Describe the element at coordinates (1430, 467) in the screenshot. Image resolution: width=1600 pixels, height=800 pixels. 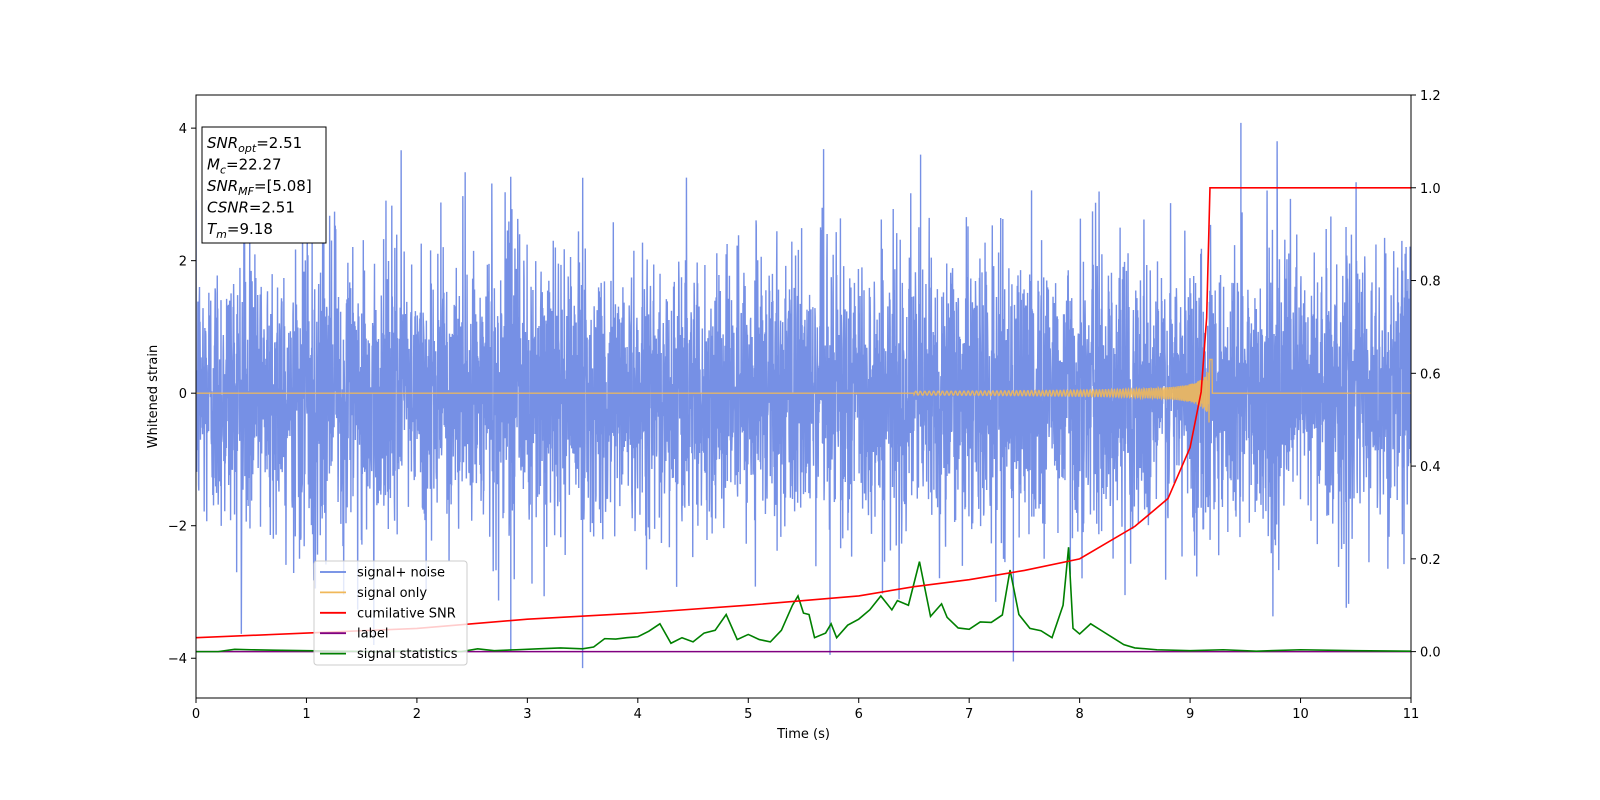
I see `y2-tick-label: 0.4` at that location.